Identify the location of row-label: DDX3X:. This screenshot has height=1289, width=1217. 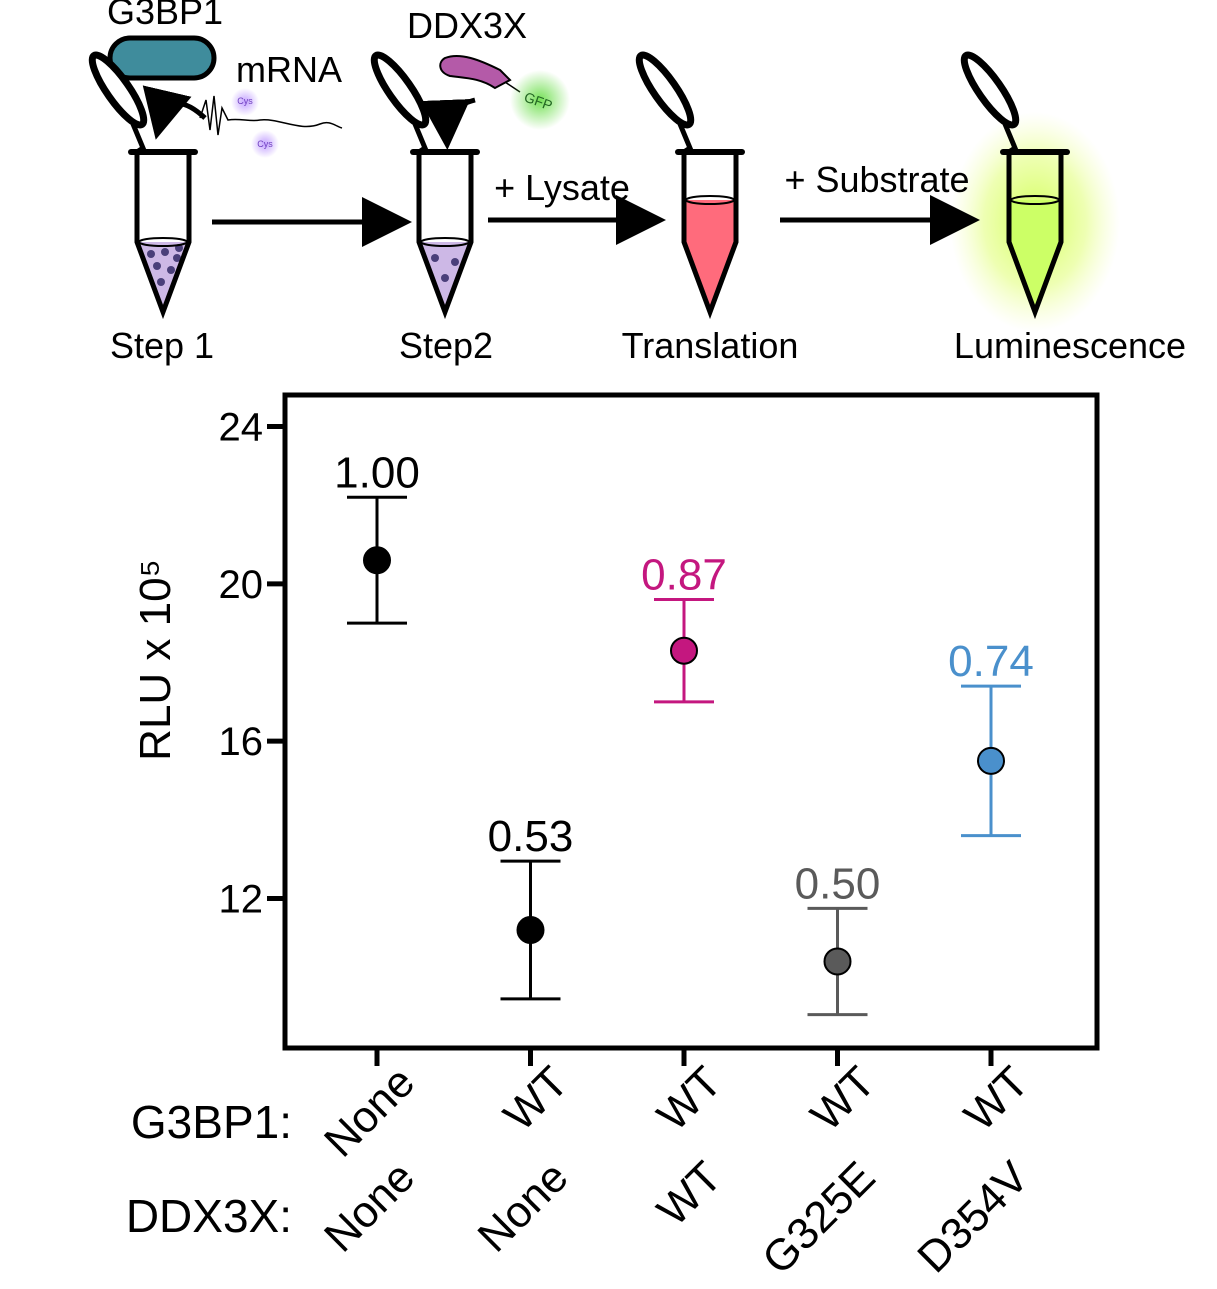
(209, 1216).